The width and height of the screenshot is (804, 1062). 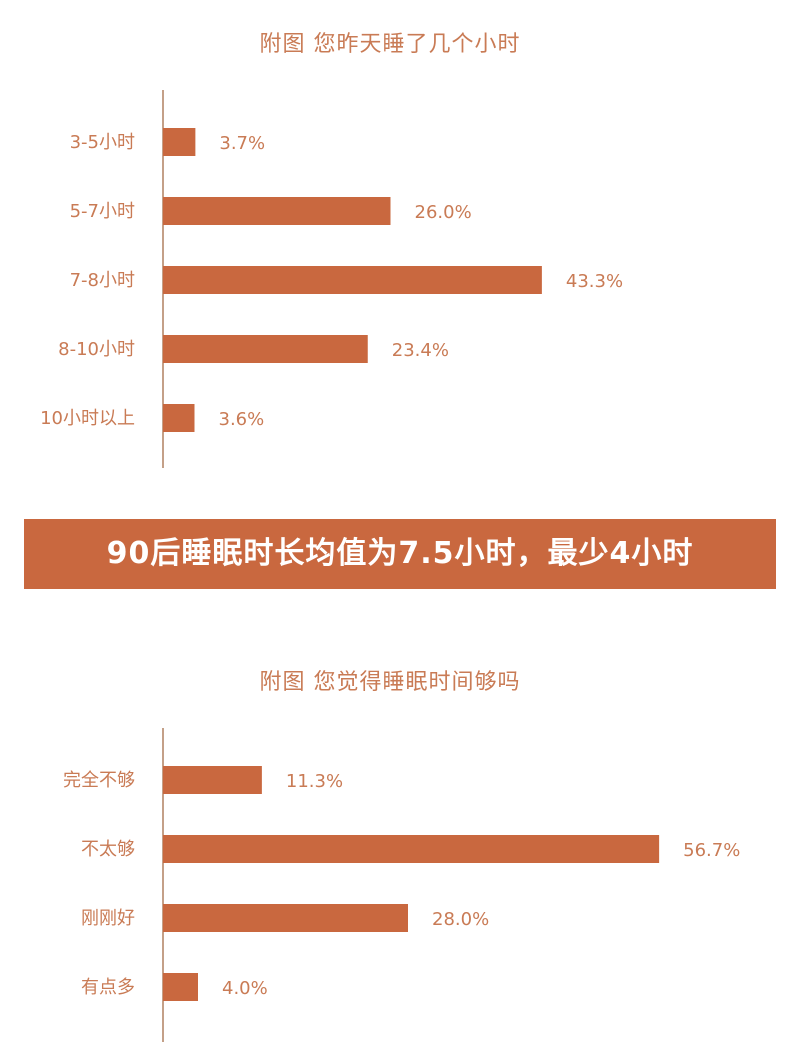 What do you see at coordinates (102, 211) in the screenshot?
I see `chart1-category-label-1: 5-7小时` at bounding box center [102, 211].